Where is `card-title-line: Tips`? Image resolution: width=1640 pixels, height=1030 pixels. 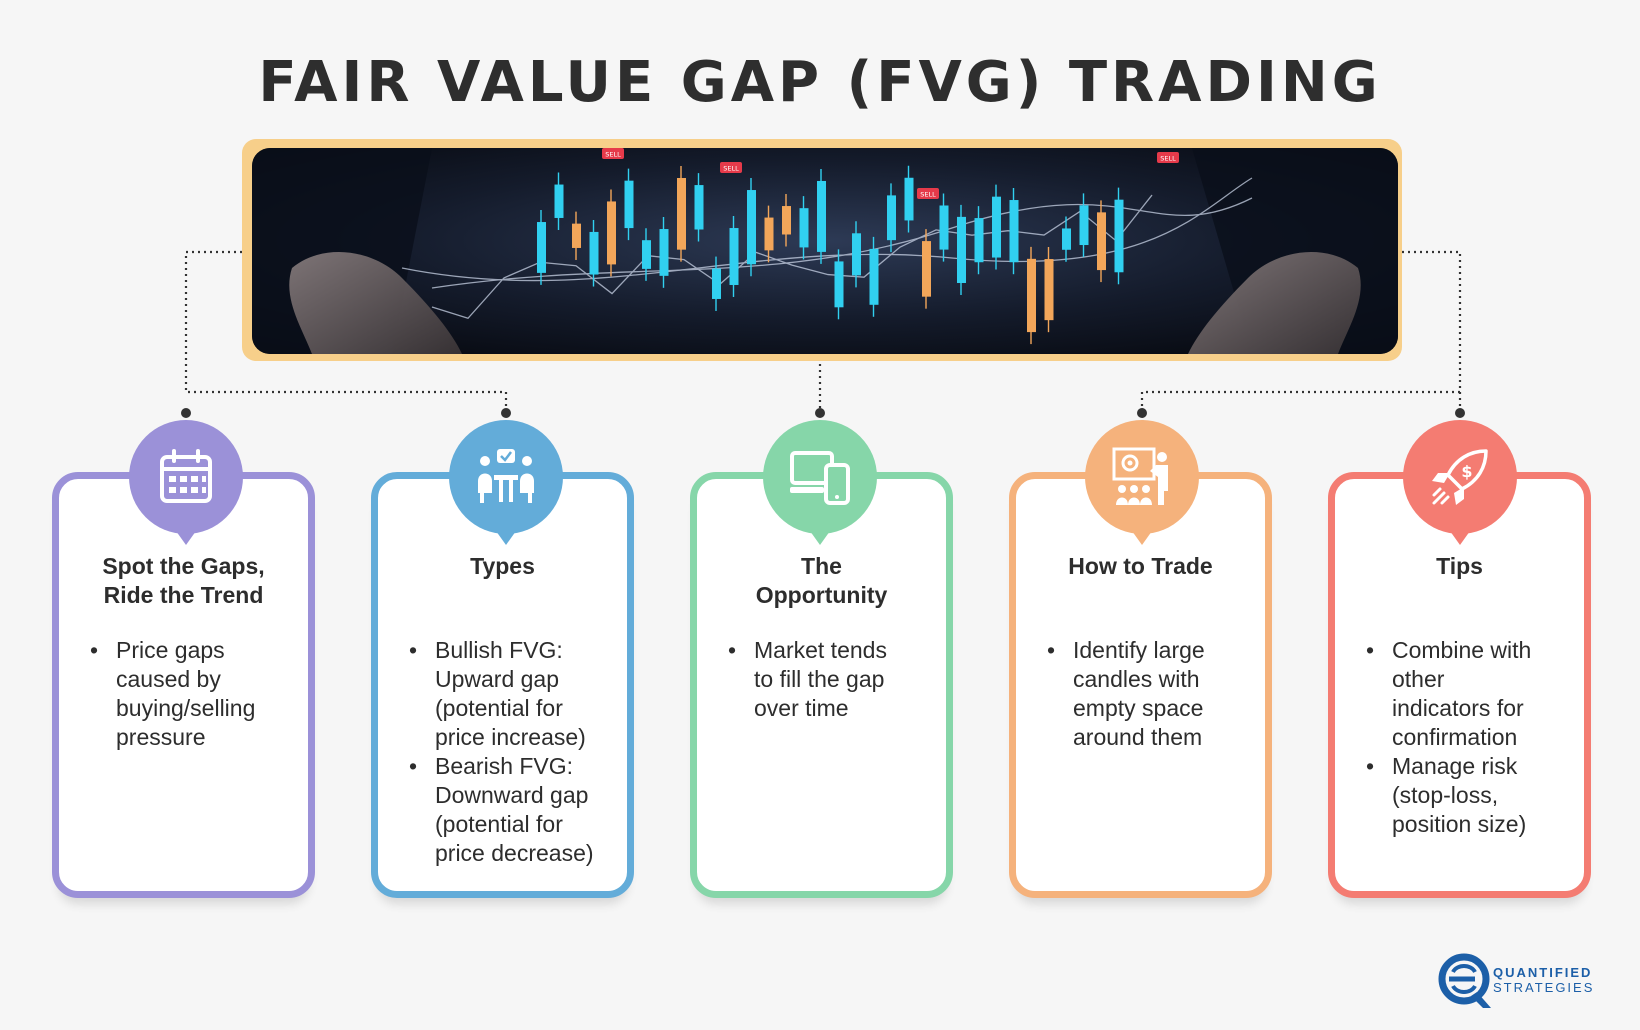
card-title-line: Tips is located at coordinates (1459, 566).